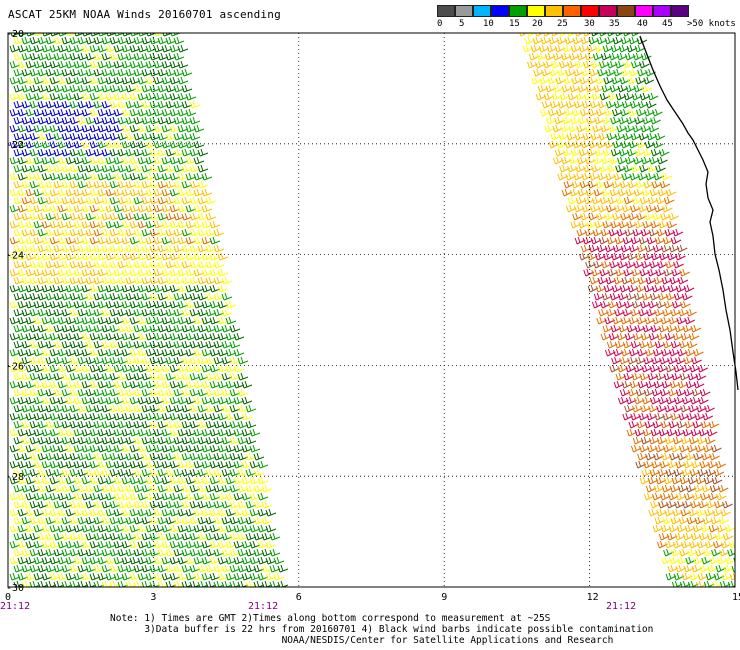 This screenshot has width=740, height=650. I want to click on lon-label: 9, so click(444, 597).